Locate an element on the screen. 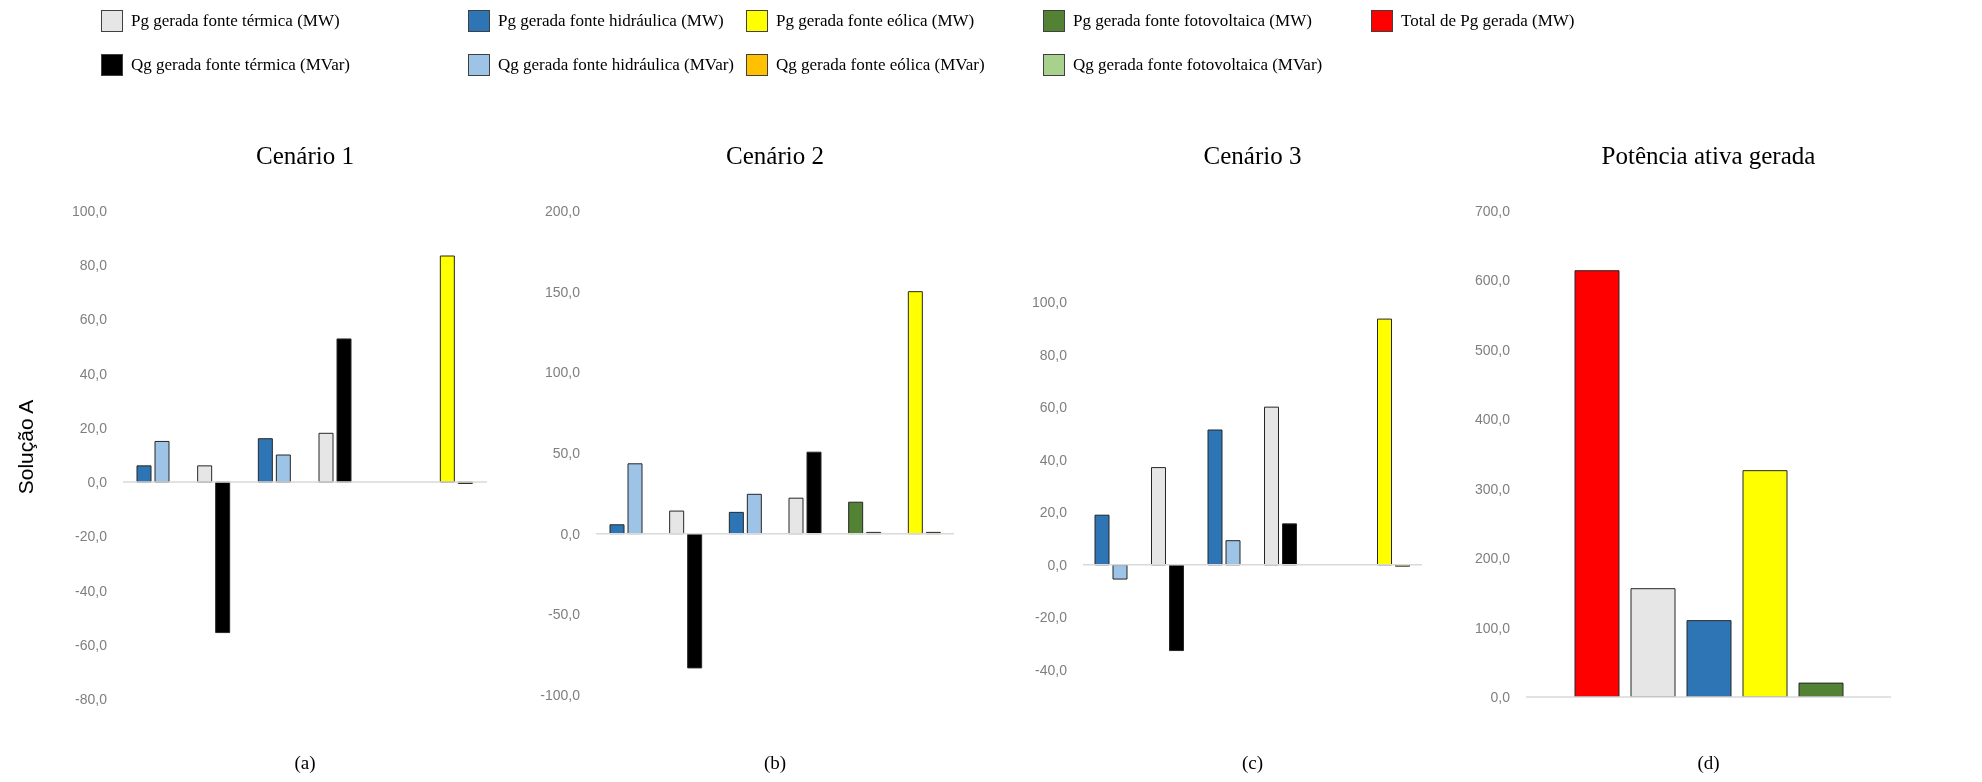 The image size is (1982, 782). legend-label: Pg gerada fonte eólica (MW) is located at coordinates (875, 21).